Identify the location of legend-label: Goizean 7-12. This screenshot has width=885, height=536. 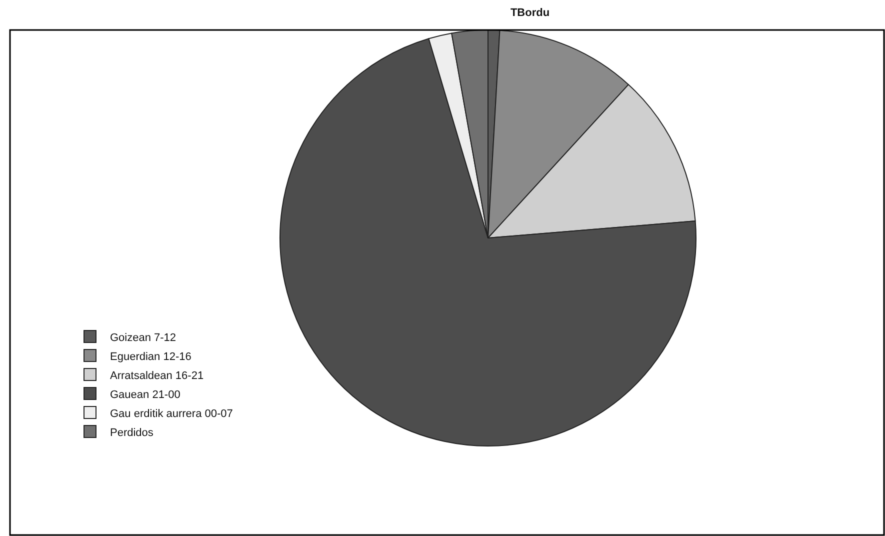
(143, 338).